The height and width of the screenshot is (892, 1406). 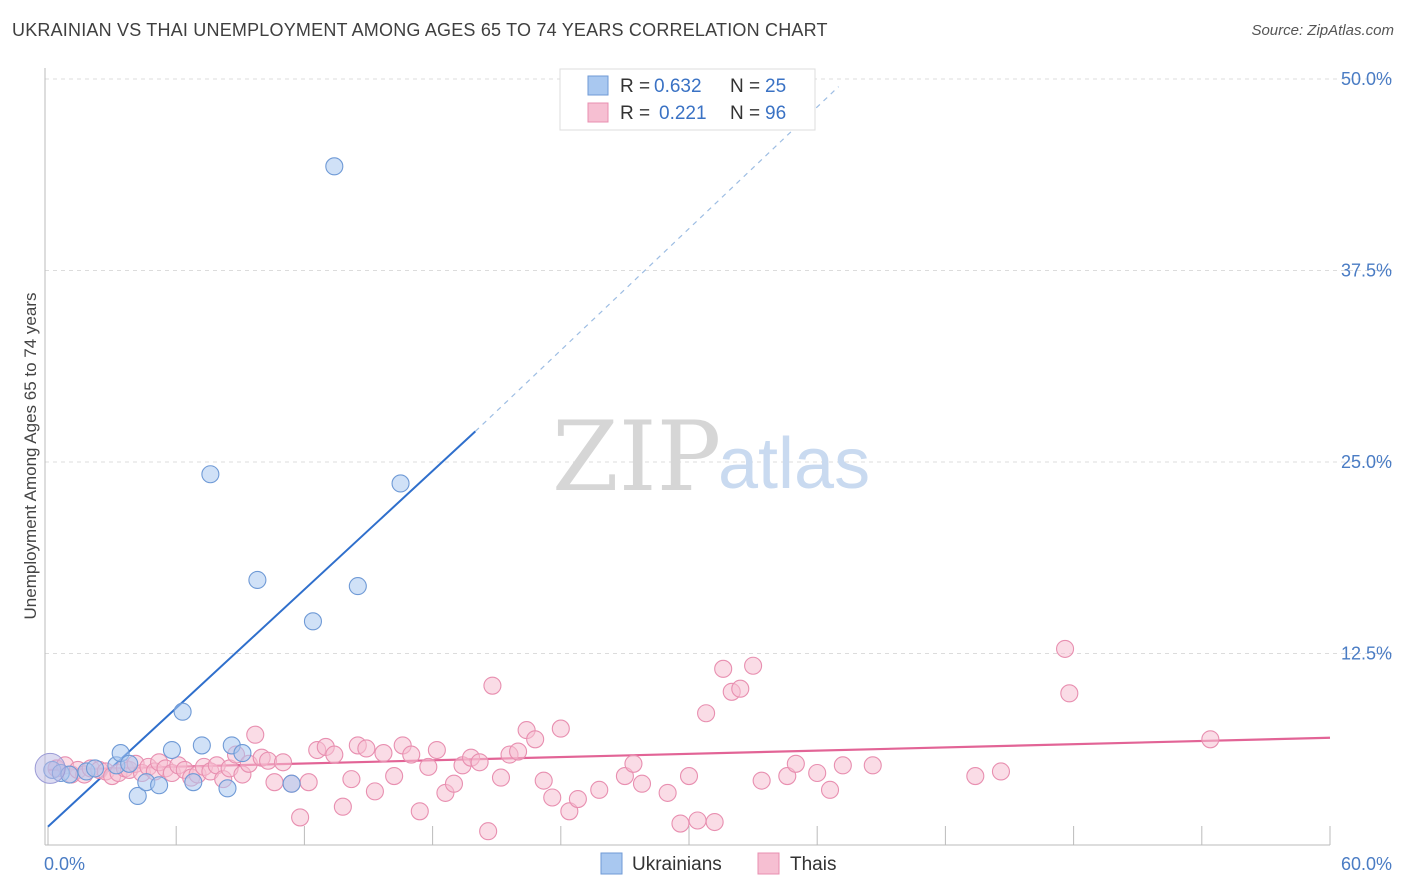 What do you see at coordinates (687, 99) in the screenshot?
I see `correlation-legend: R = 0.632 N = 25 R = 0.221 N = 96` at bounding box center [687, 99].